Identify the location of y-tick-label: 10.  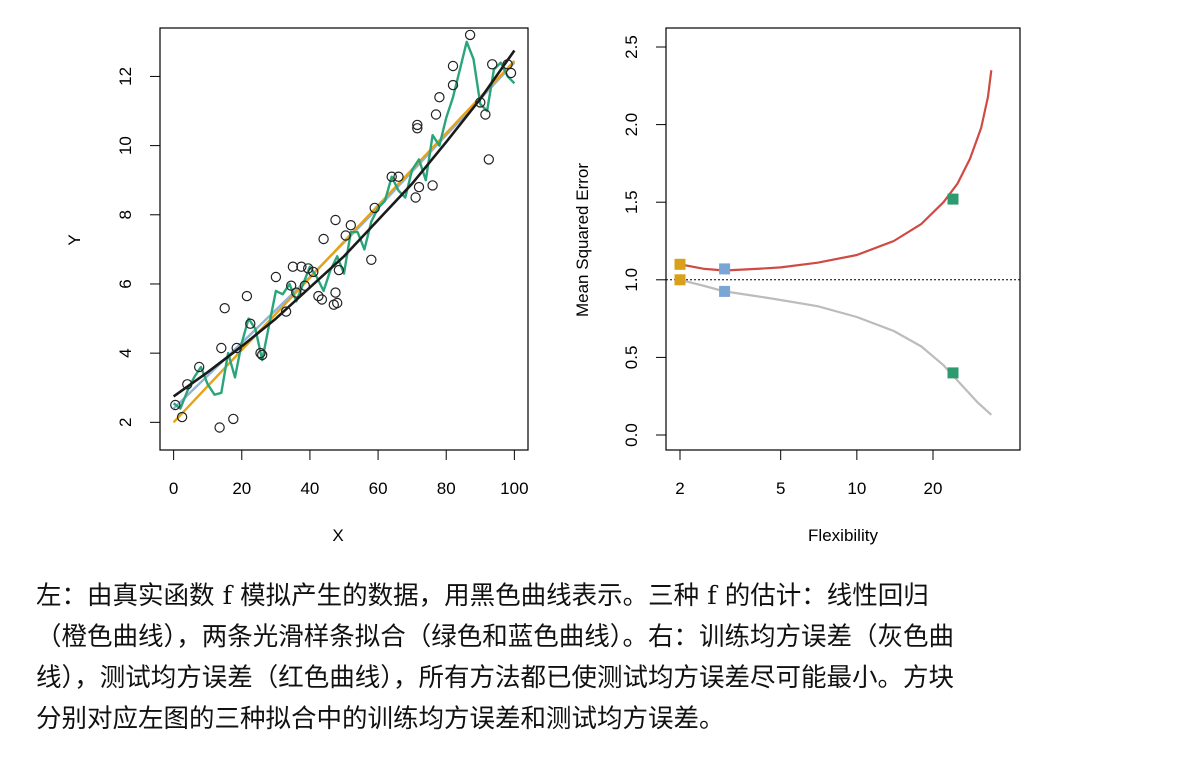
(125, 145).